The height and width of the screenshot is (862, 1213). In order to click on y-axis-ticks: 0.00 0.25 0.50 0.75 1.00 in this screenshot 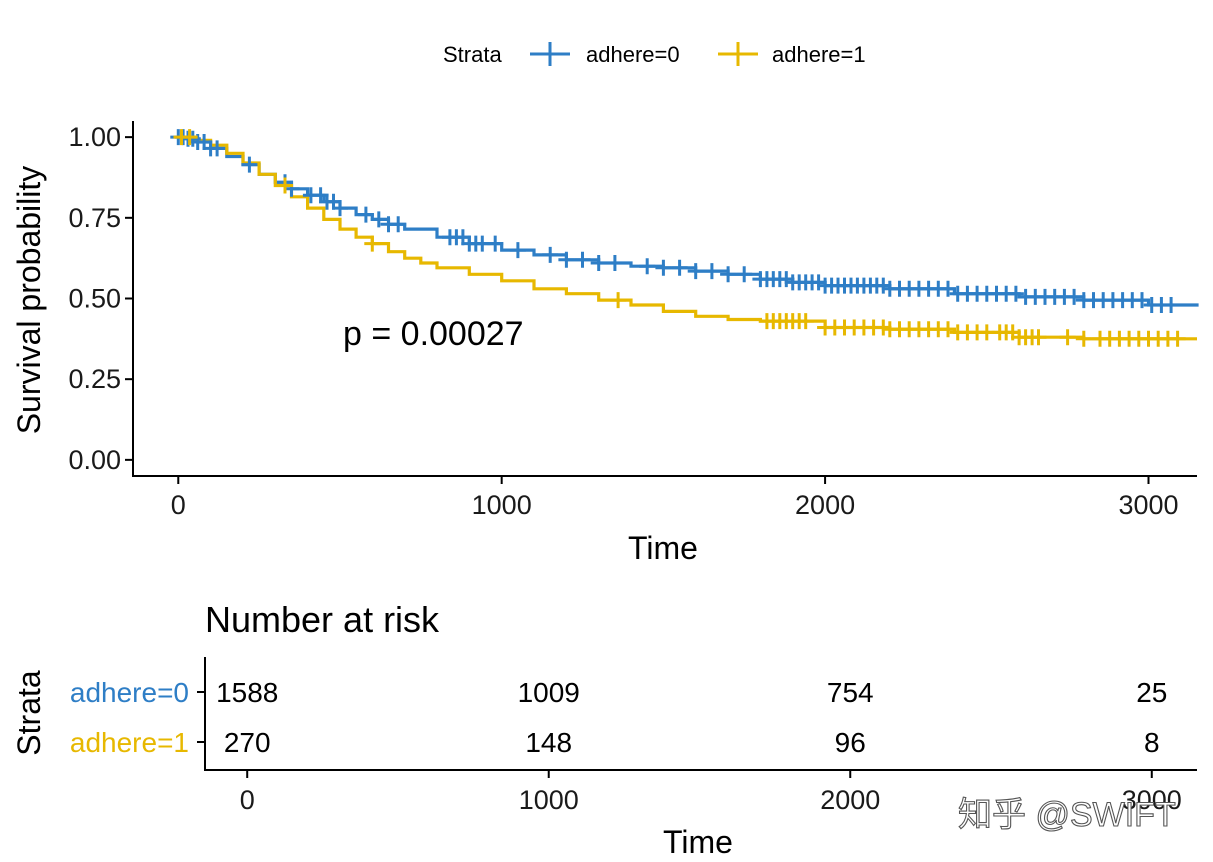, I will do `click(100, 298)`.